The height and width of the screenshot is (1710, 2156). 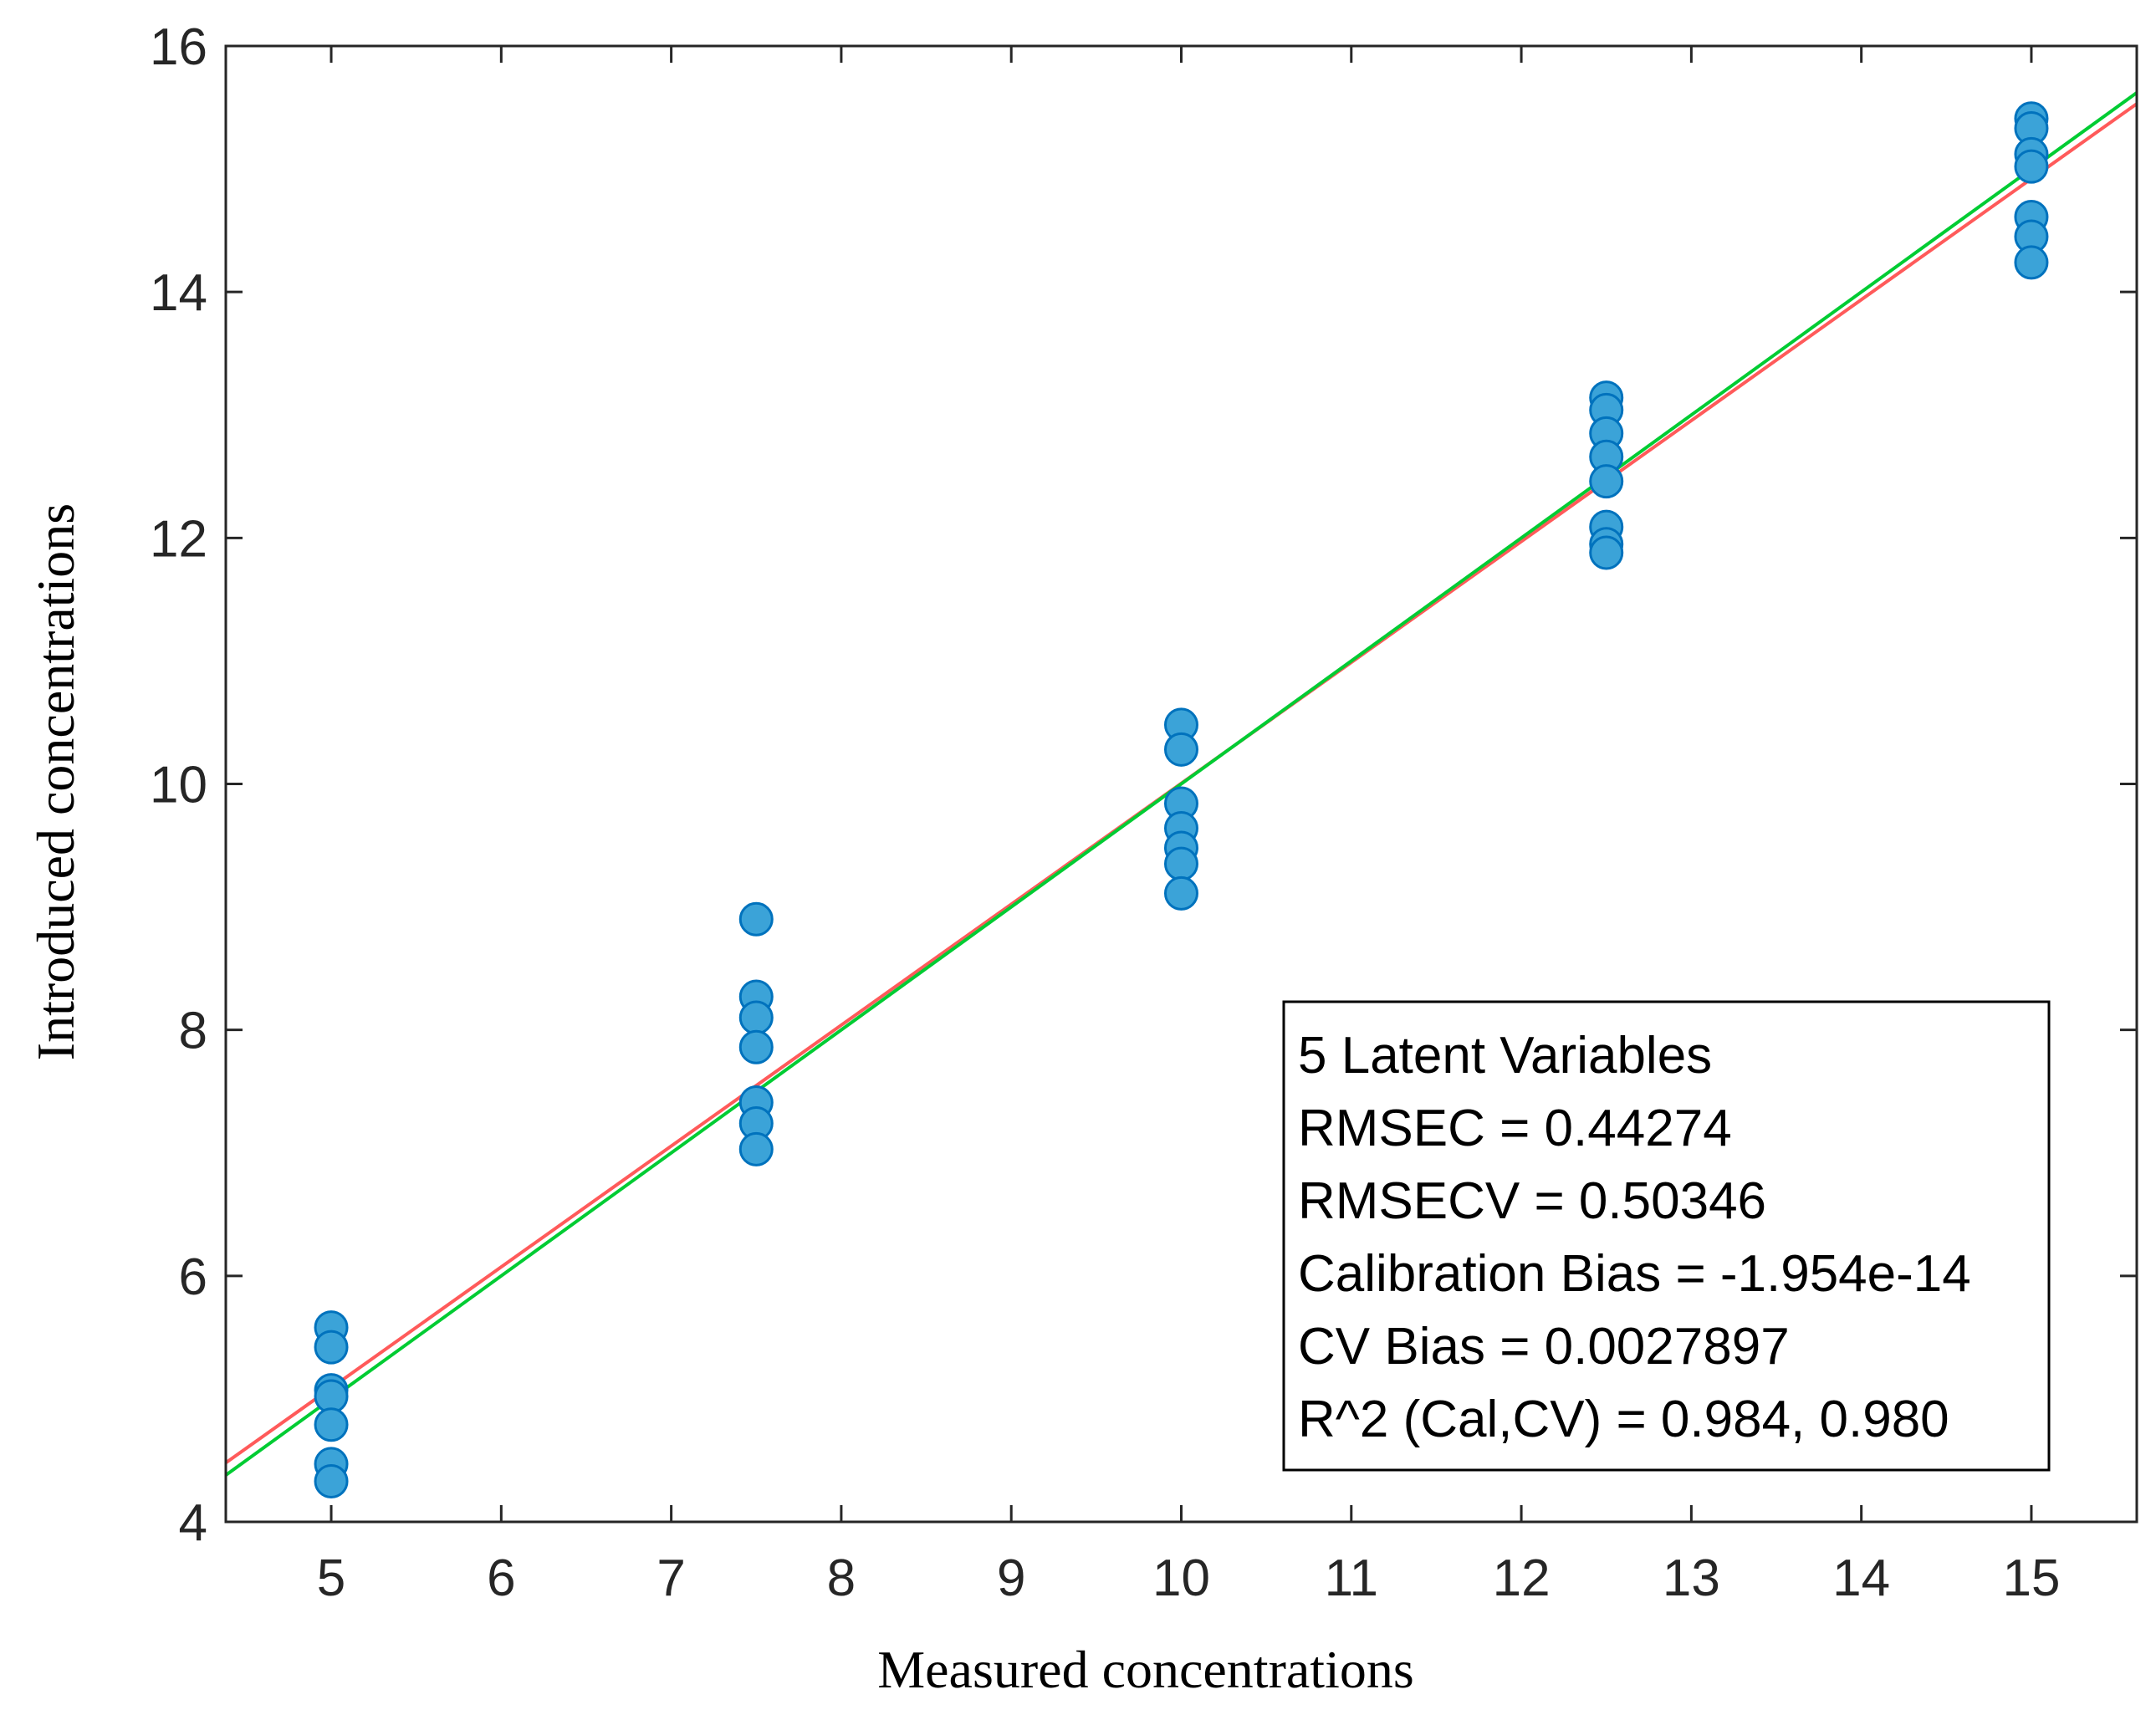 I want to click on x-tick-label: 6, so click(x=501, y=1578).